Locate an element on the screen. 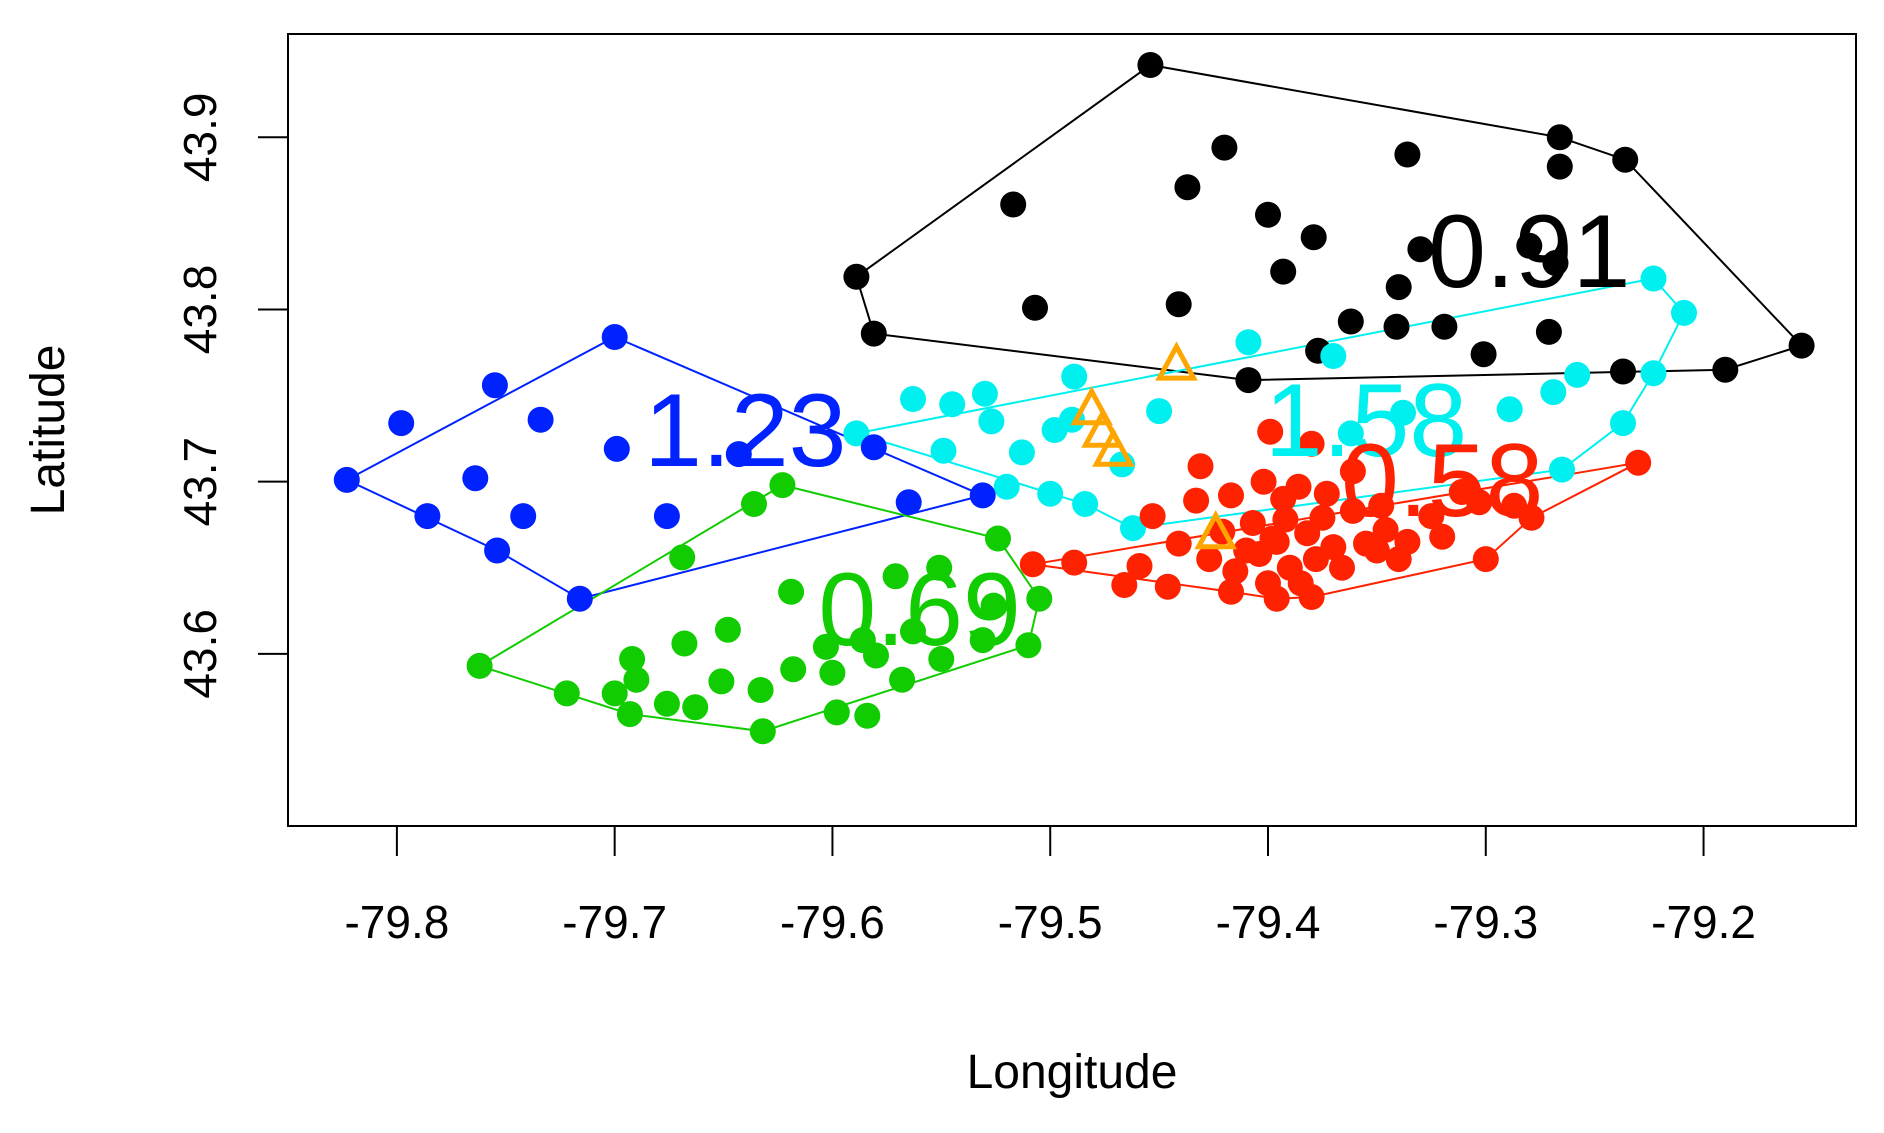 The height and width of the screenshot is (1133, 1884). y-tick-label: 43.9 is located at coordinates (200, 138).